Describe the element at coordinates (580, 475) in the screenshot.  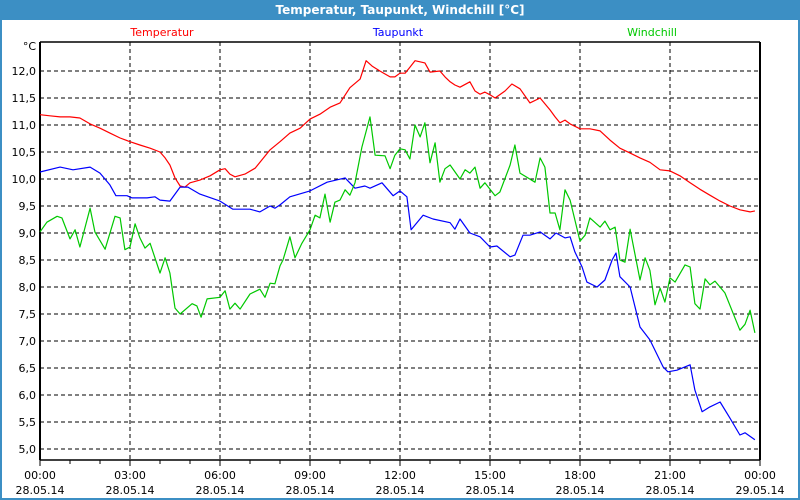
I see `x-tick-time: 18:00` at that location.